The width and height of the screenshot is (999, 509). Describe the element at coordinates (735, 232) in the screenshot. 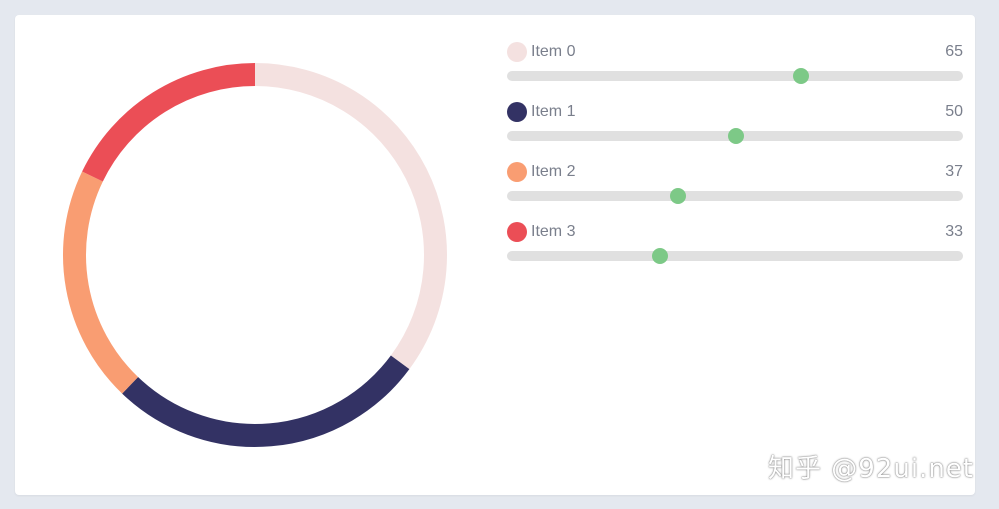

I see `row-header: Item 3 33` at that location.